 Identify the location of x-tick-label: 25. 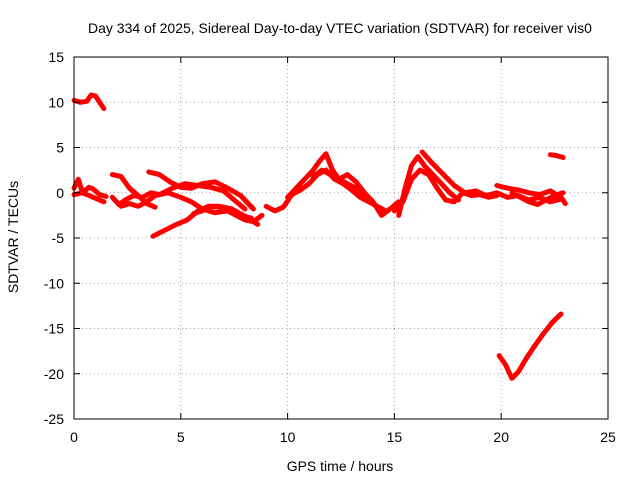
(608, 437).